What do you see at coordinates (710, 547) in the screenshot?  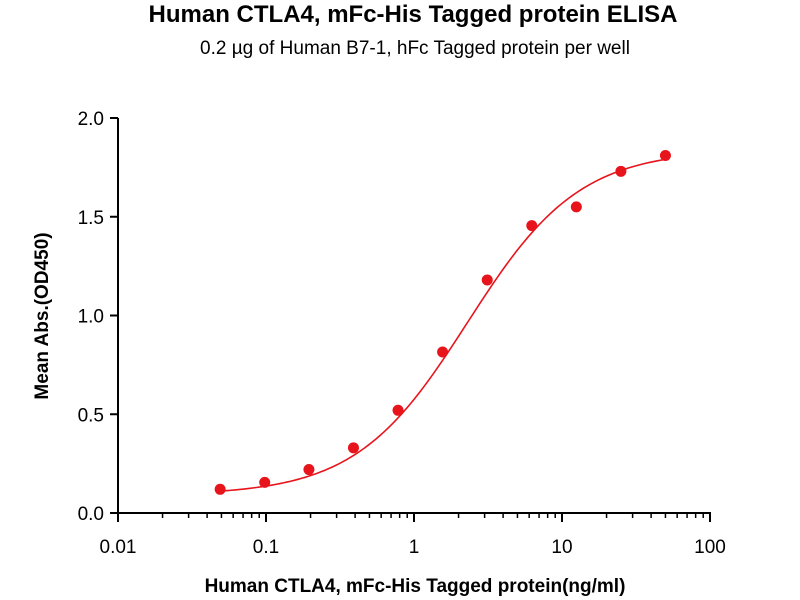 I see `x-tick-label: 100` at bounding box center [710, 547].